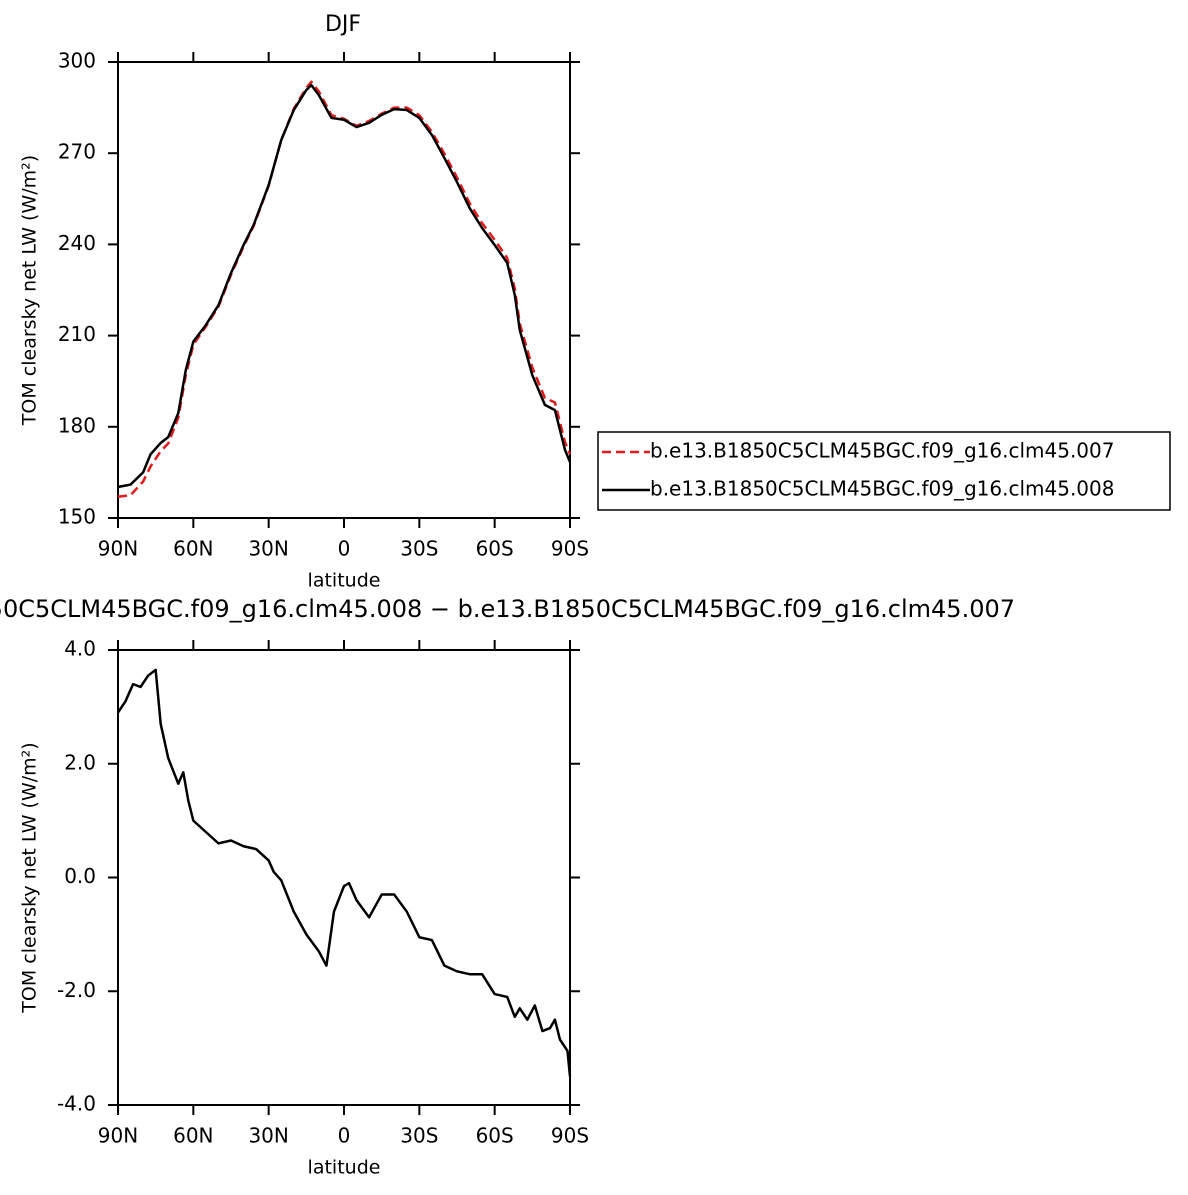 This screenshot has width=1188, height=1195. What do you see at coordinates (76, 990) in the screenshot?
I see `y-tick-label: -2.0` at bounding box center [76, 990].